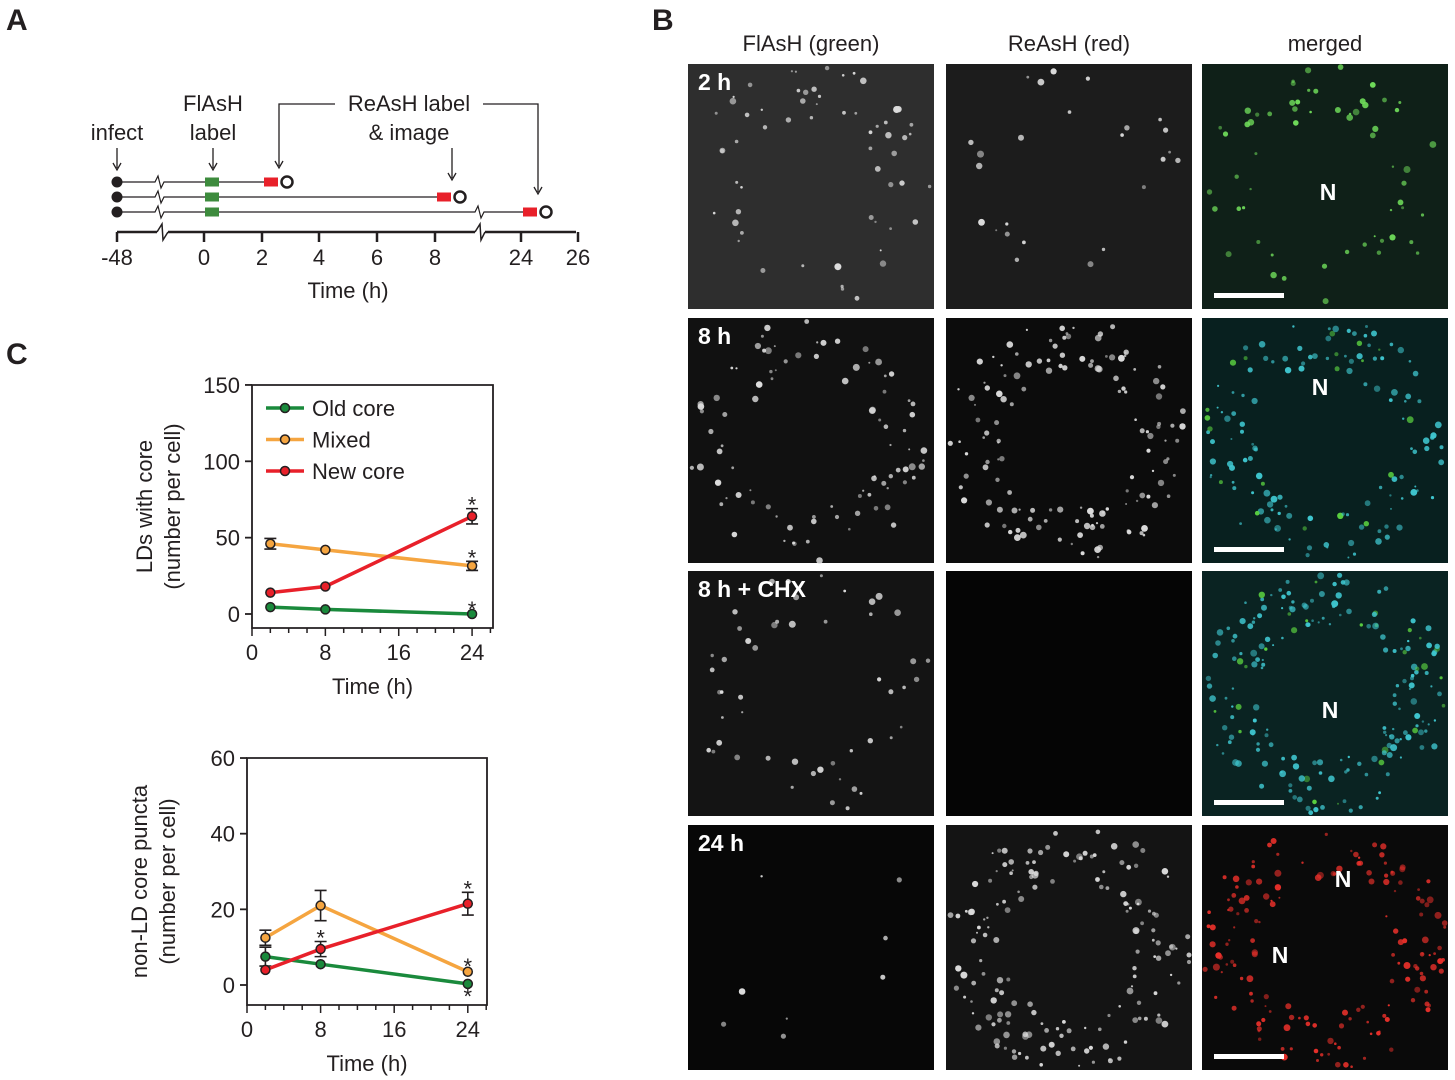 Image resolution: width=1455 pixels, height=1080 pixels. Describe the element at coordinates (1069, 440) in the screenshot. I see `micrograph-background` at that location.